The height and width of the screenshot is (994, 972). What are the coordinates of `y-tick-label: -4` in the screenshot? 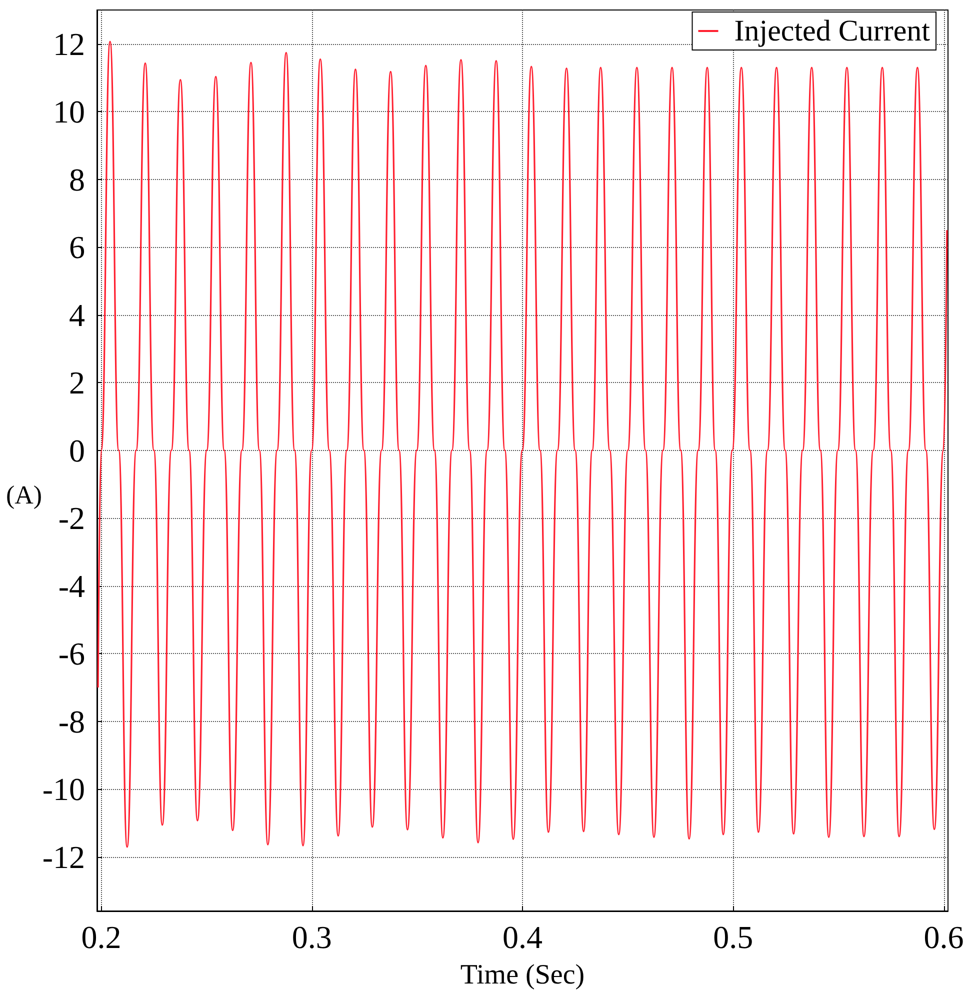 It's located at (71, 586).